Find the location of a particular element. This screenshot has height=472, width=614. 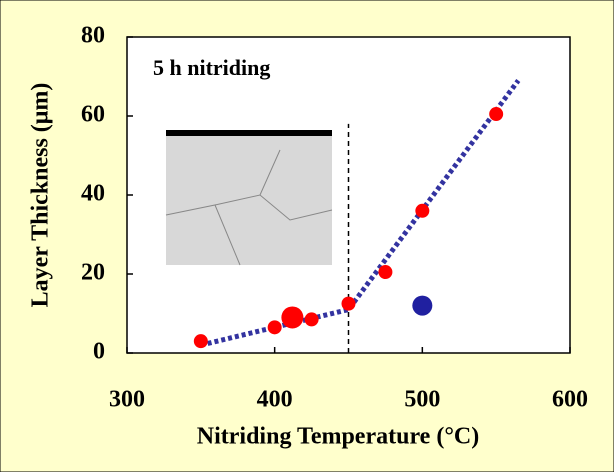

micrograph-layer is located at coordinates (249, 133).